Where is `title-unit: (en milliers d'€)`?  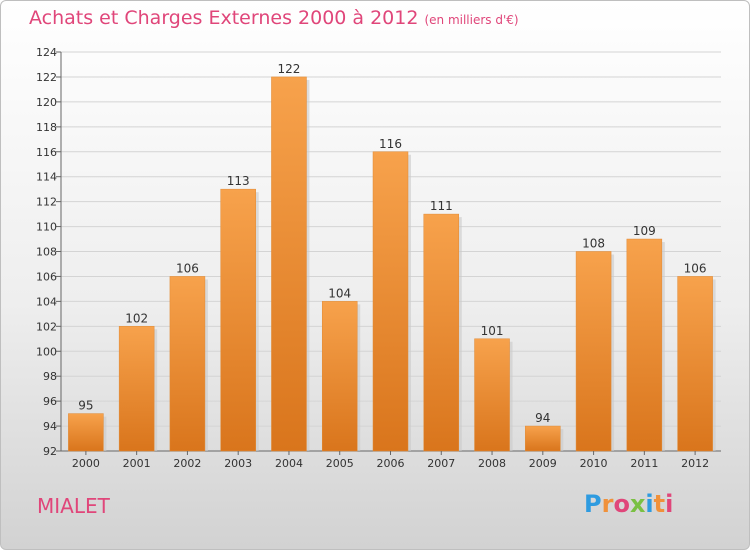
title-unit: (en milliers d'€) is located at coordinates (471, 20).